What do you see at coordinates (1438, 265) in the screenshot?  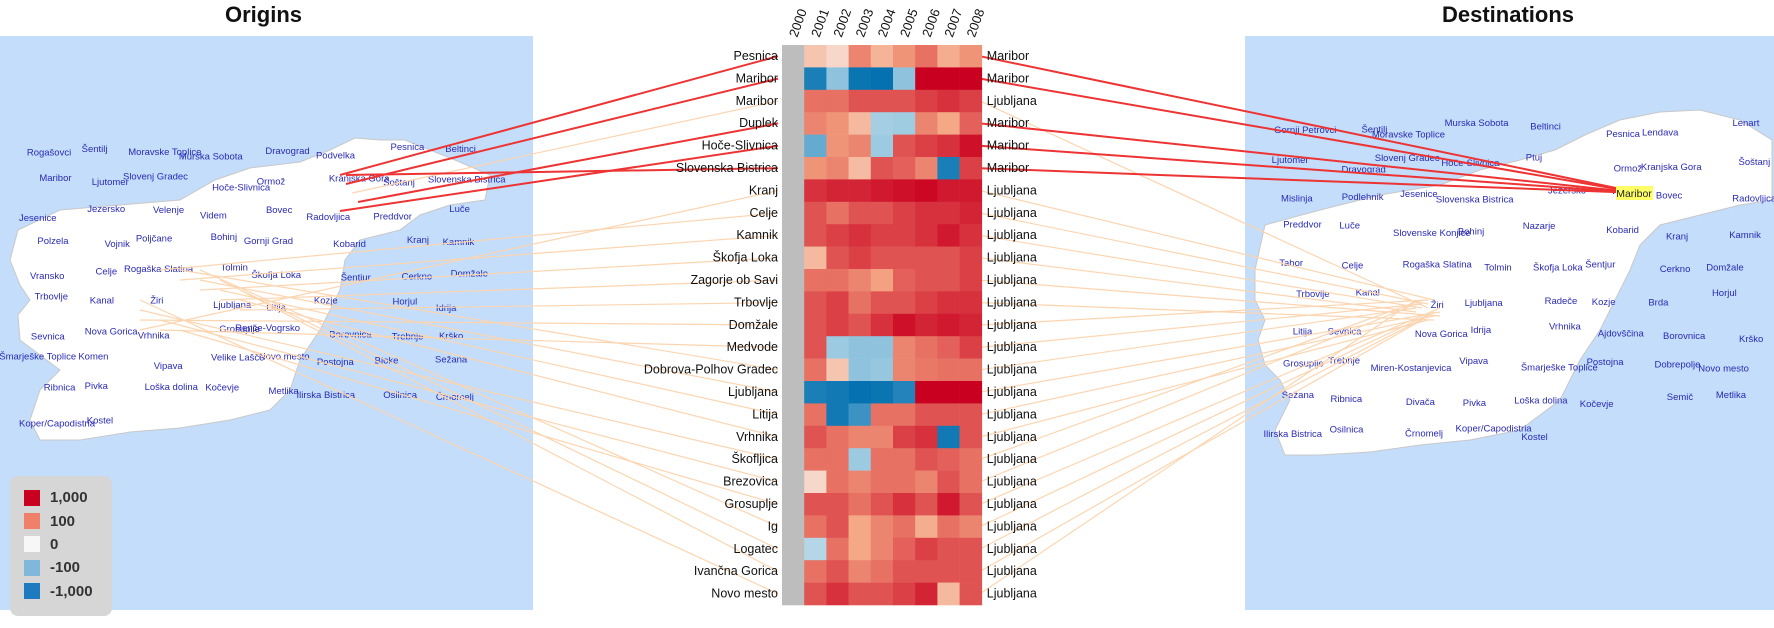 I see `destination-map-label: Rogaška Slatina` at bounding box center [1438, 265].